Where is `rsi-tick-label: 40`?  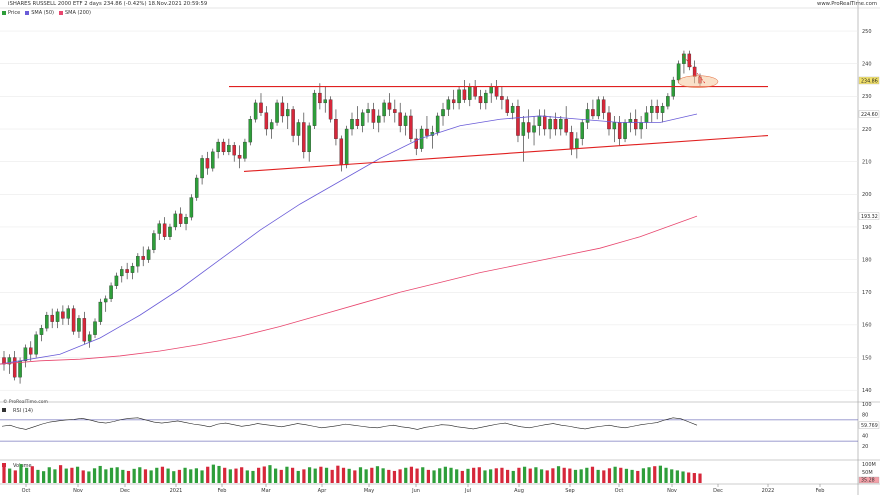
rsi-tick-label: 40 is located at coordinates (865, 437).